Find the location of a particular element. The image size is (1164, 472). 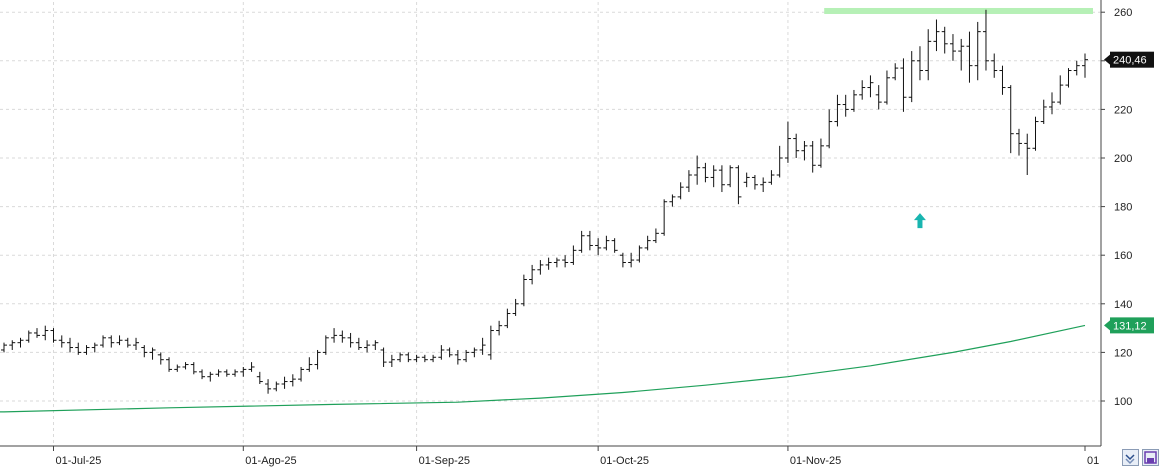

save-icon is located at coordinates (1150, 457).